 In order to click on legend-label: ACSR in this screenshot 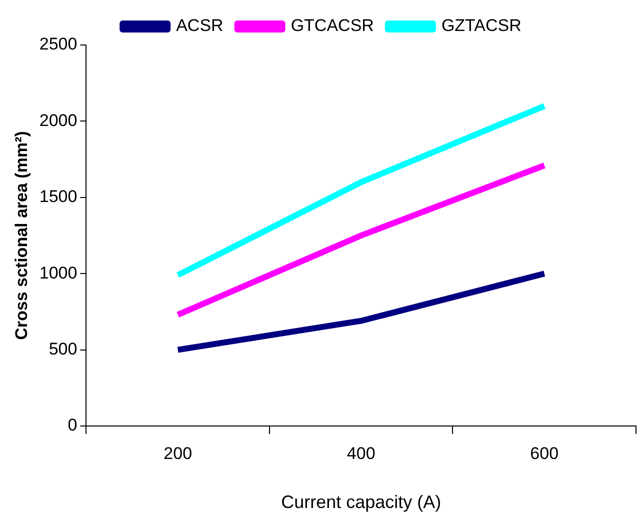, I will do `click(200, 26)`.